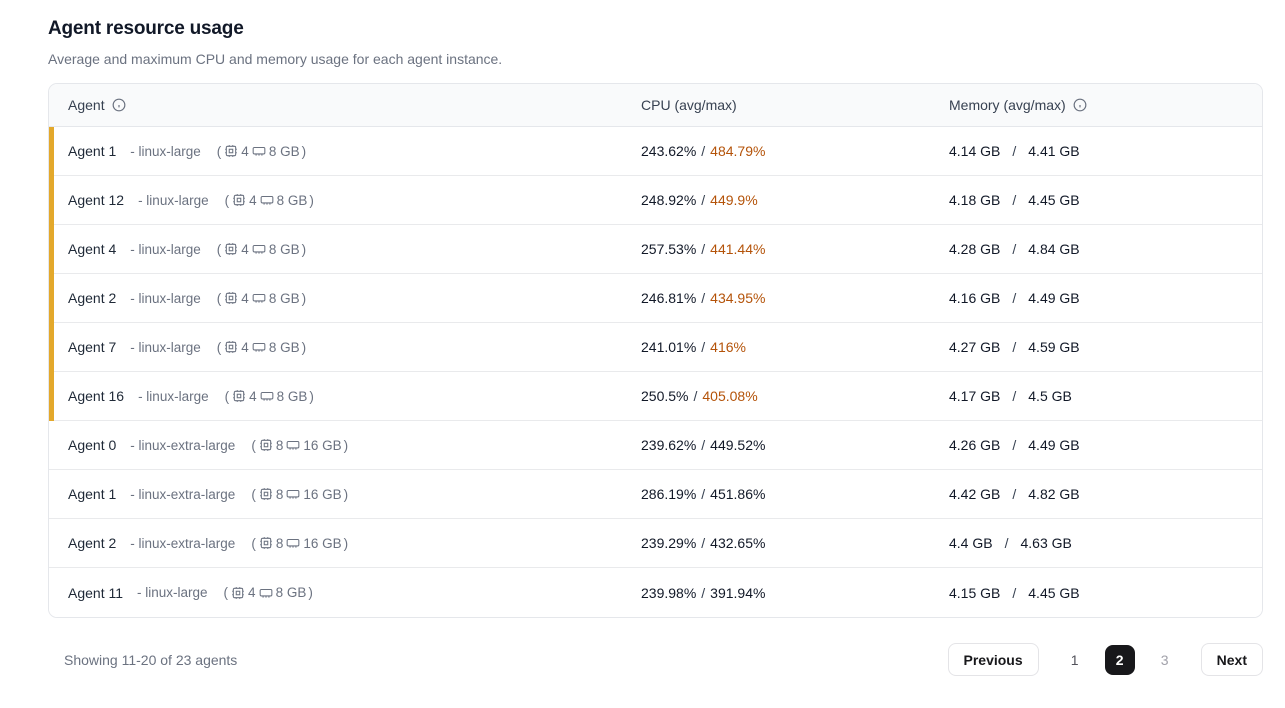  Describe the element at coordinates (1054, 445) in the screenshot. I see `memory-max-value: 4.49 GB` at that location.